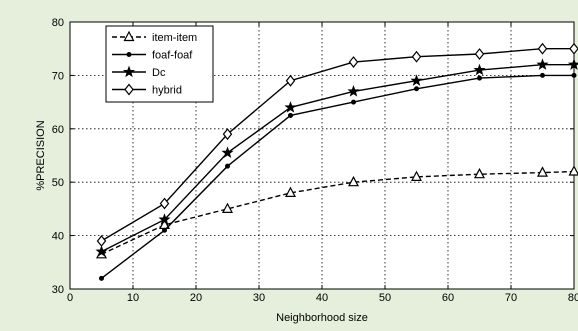  I want to click on x-tick-label: 30, so click(259, 298).